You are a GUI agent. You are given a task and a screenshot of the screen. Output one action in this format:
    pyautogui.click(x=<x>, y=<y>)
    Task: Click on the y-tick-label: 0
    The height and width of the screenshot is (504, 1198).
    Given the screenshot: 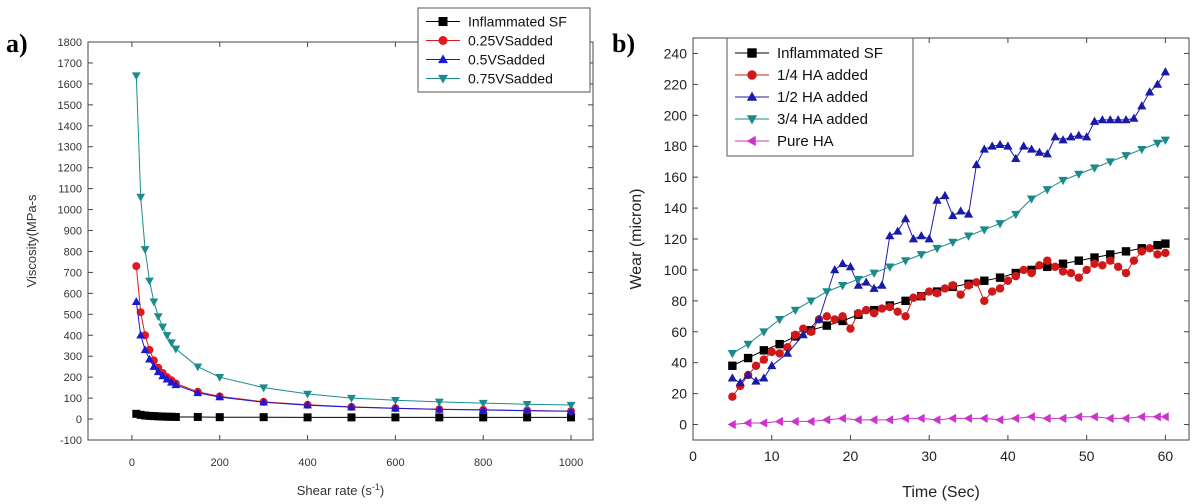 What is the action you would take?
    pyautogui.click(x=683, y=425)
    